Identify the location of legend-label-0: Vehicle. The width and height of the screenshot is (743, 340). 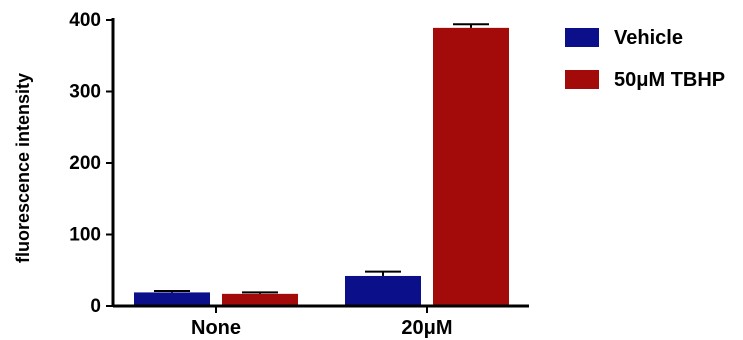
(648, 38).